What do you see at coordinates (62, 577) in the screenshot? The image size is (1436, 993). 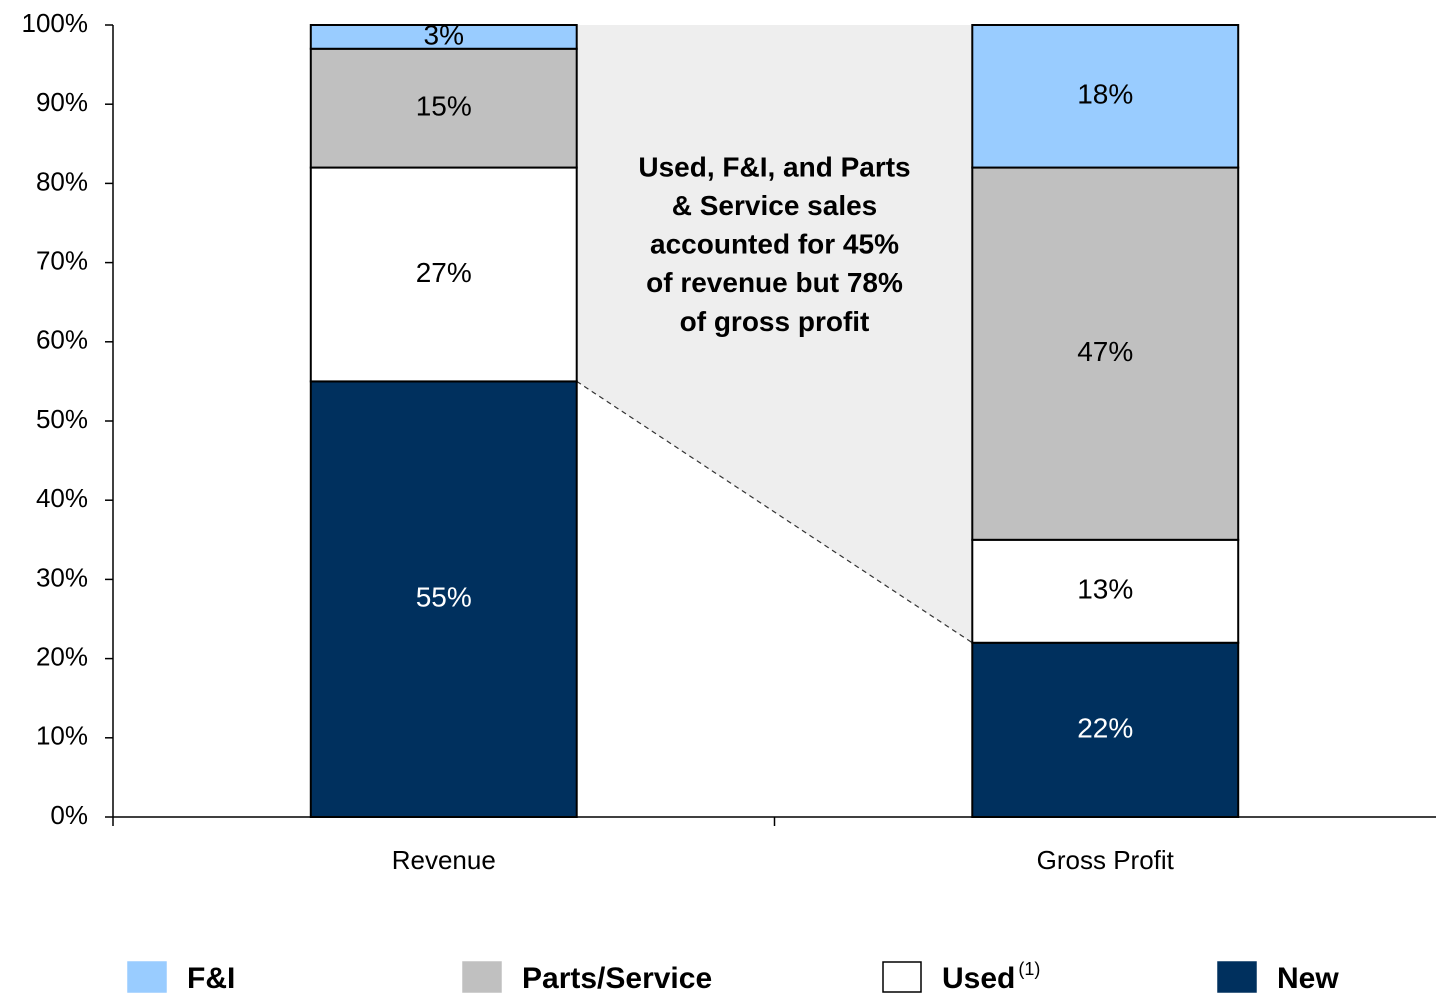 I see `y-tick-label: 30%` at bounding box center [62, 577].